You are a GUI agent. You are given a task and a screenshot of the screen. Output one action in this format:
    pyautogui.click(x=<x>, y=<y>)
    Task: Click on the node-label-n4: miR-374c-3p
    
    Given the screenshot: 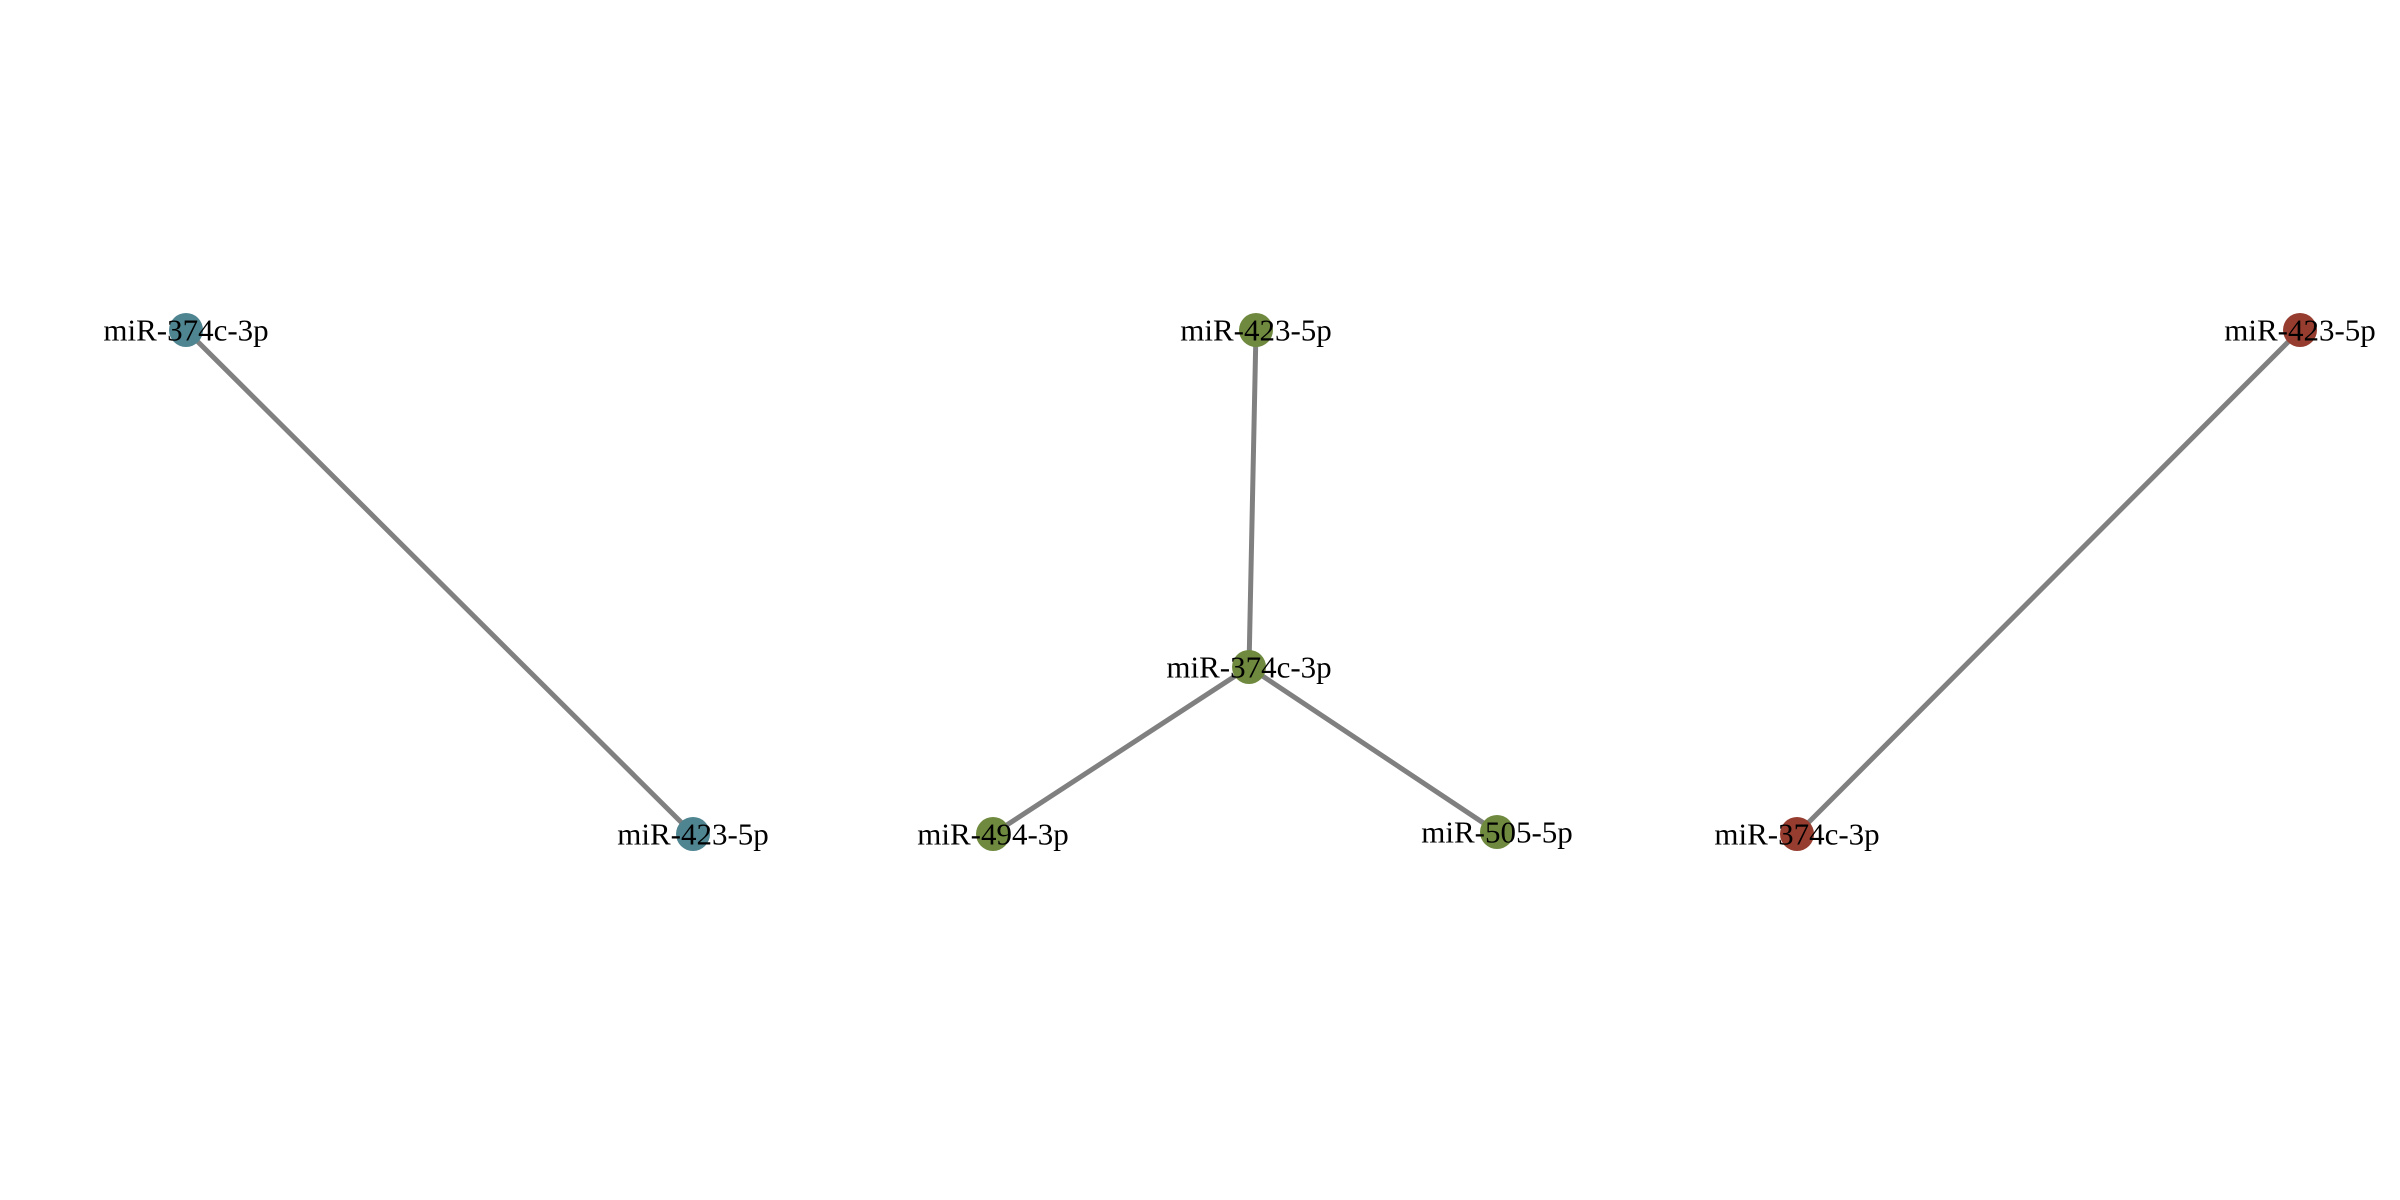 What is the action you would take?
    pyautogui.click(x=1248, y=667)
    